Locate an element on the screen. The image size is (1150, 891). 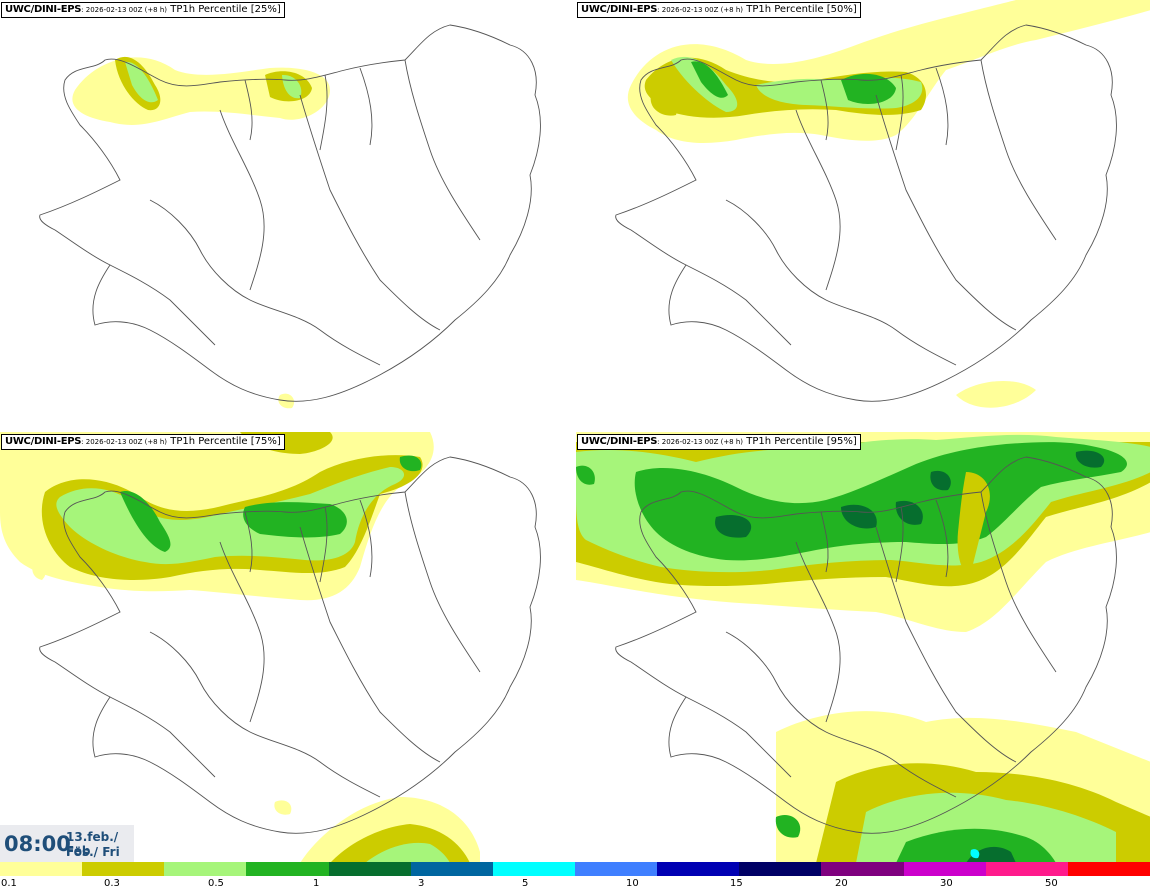
legend-tick-label: 20 is located at coordinates (841, 883).